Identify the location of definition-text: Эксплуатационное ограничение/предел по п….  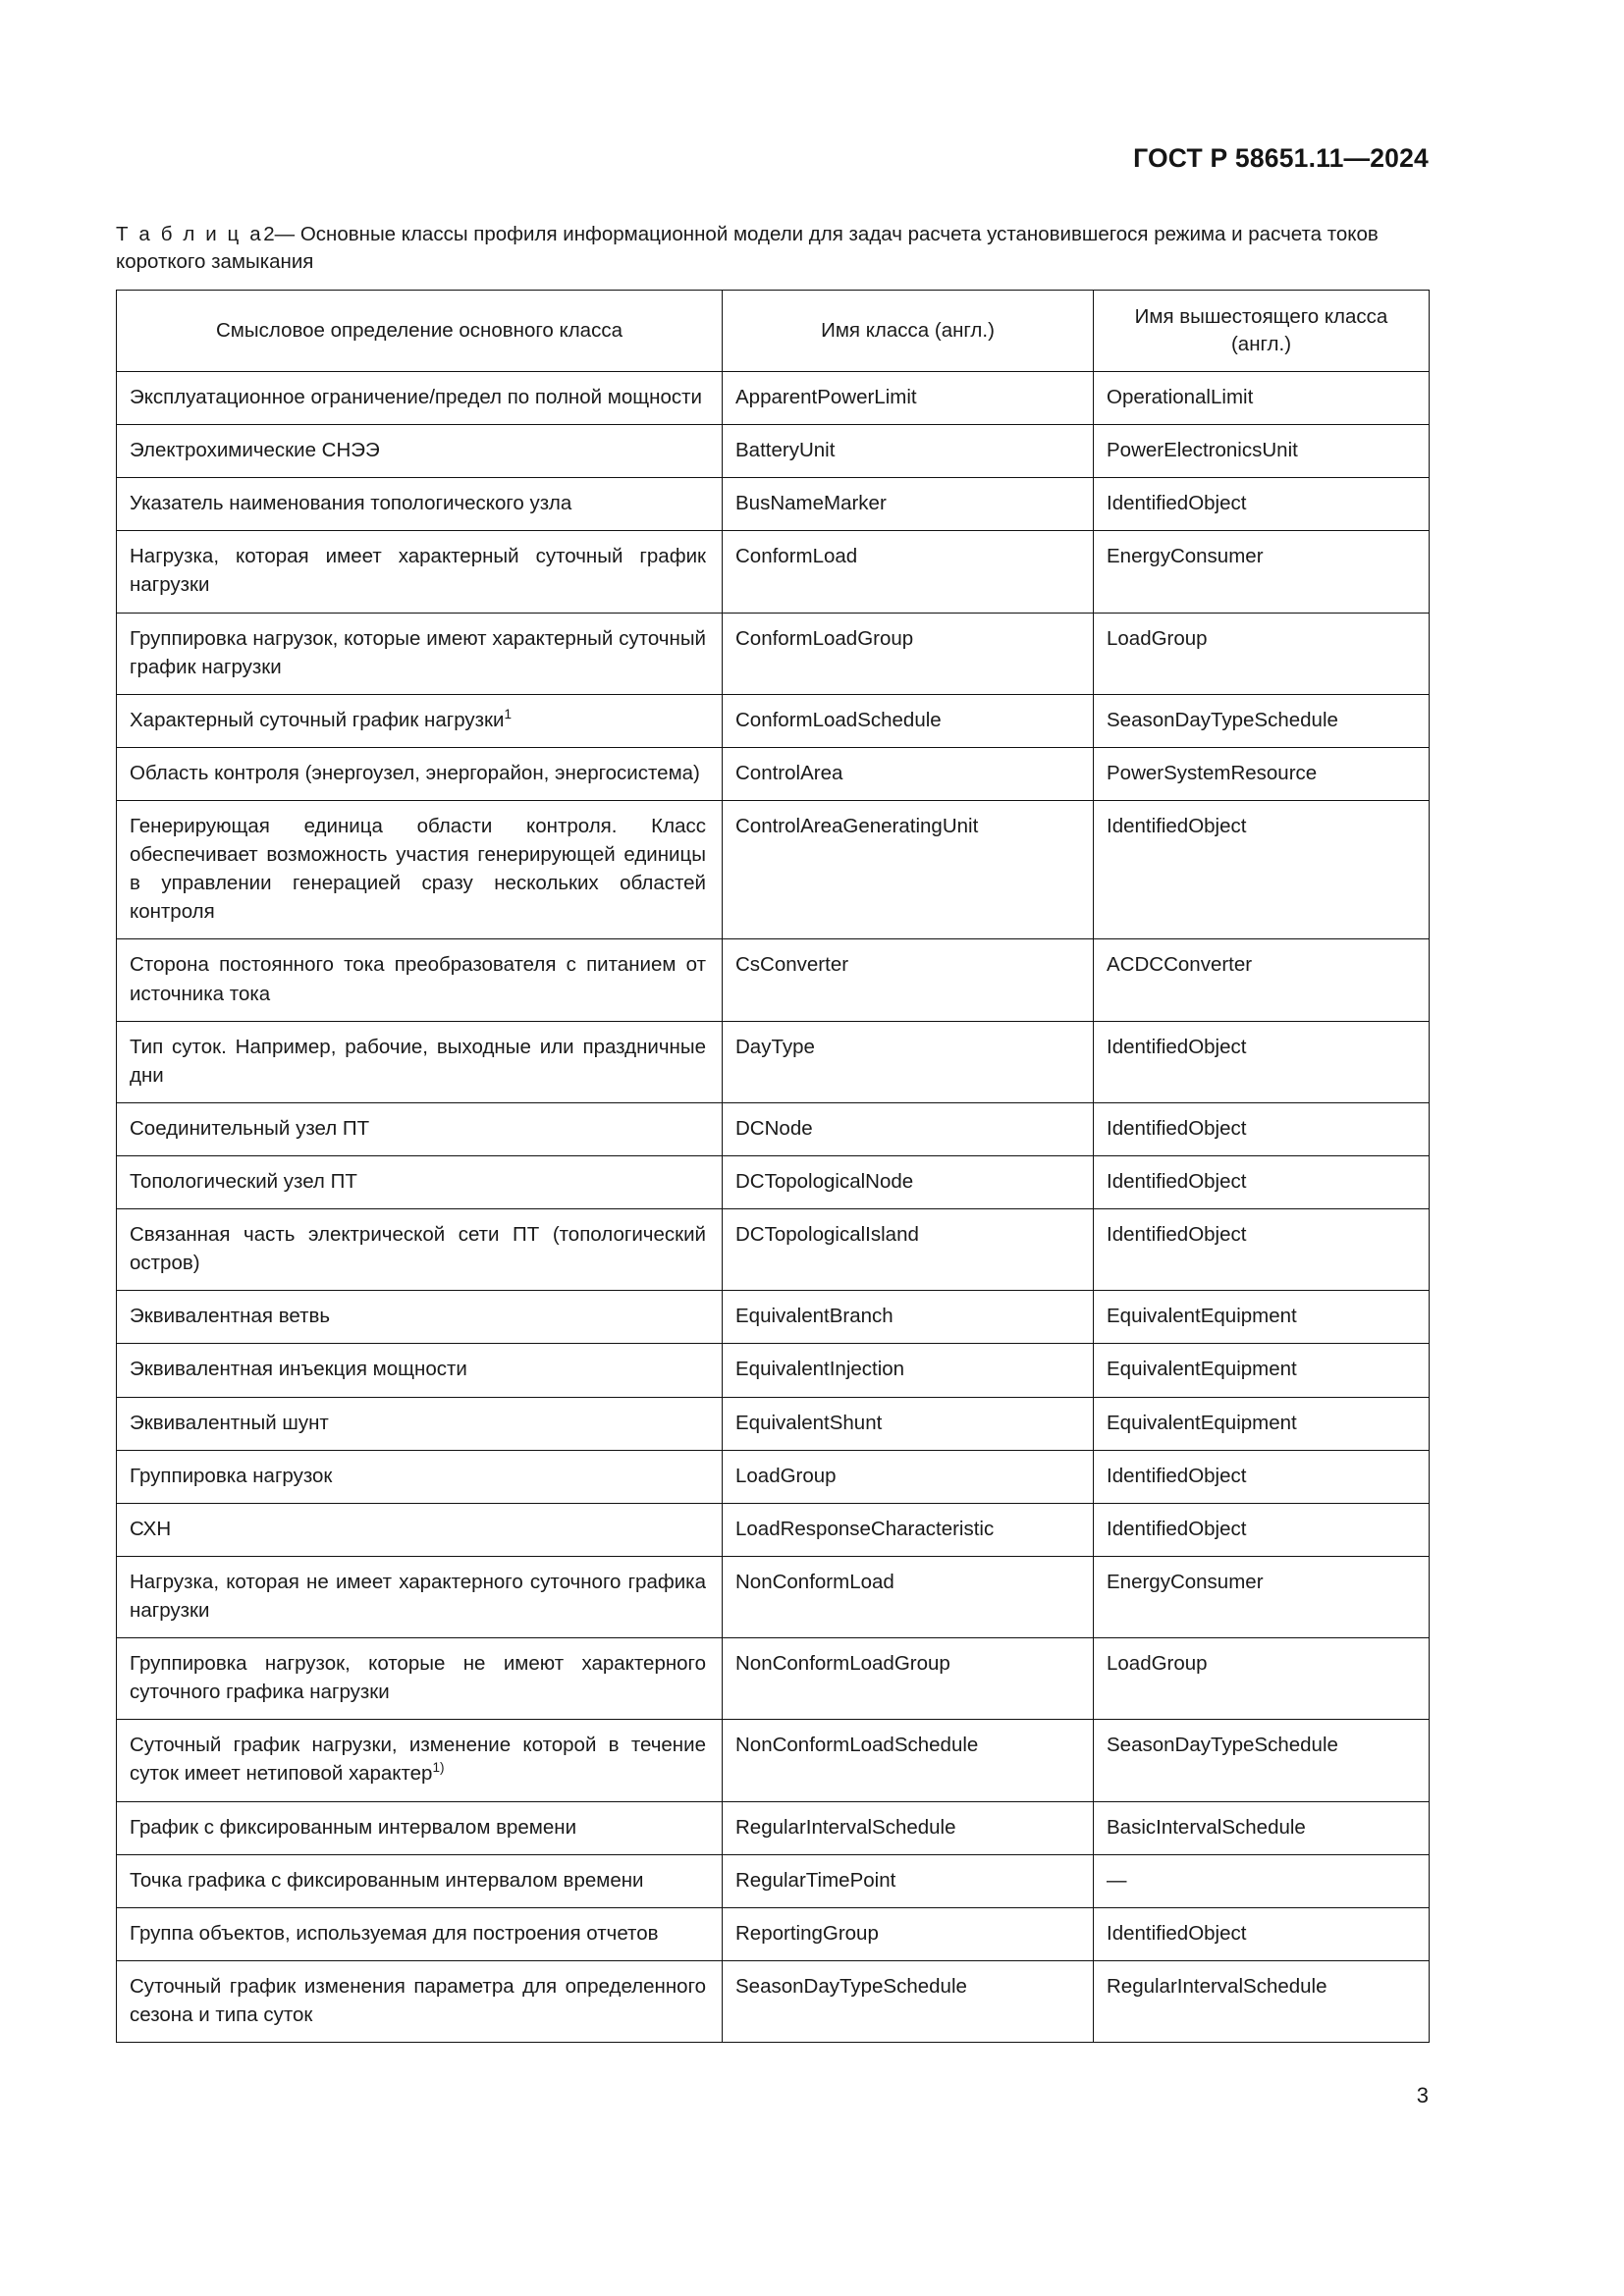
(416, 397).